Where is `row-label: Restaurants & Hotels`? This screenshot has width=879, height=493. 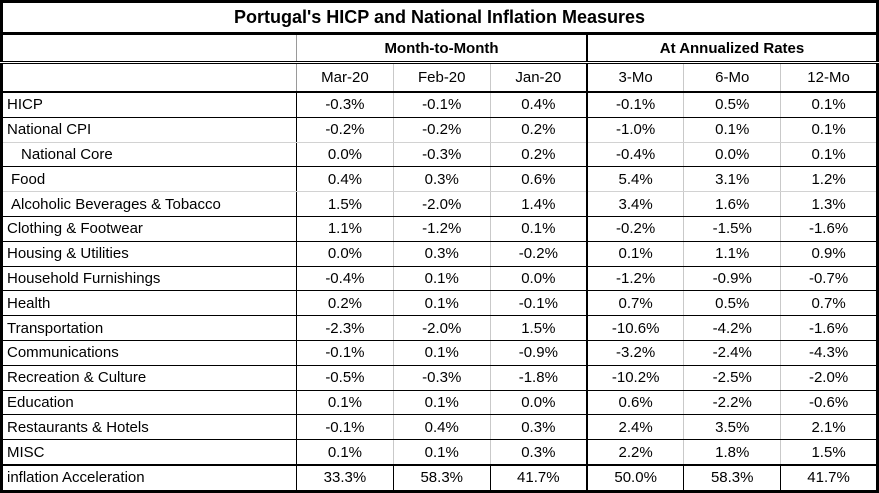
row-label: Restaurants & Hotels is located at coordinates (149, 427).